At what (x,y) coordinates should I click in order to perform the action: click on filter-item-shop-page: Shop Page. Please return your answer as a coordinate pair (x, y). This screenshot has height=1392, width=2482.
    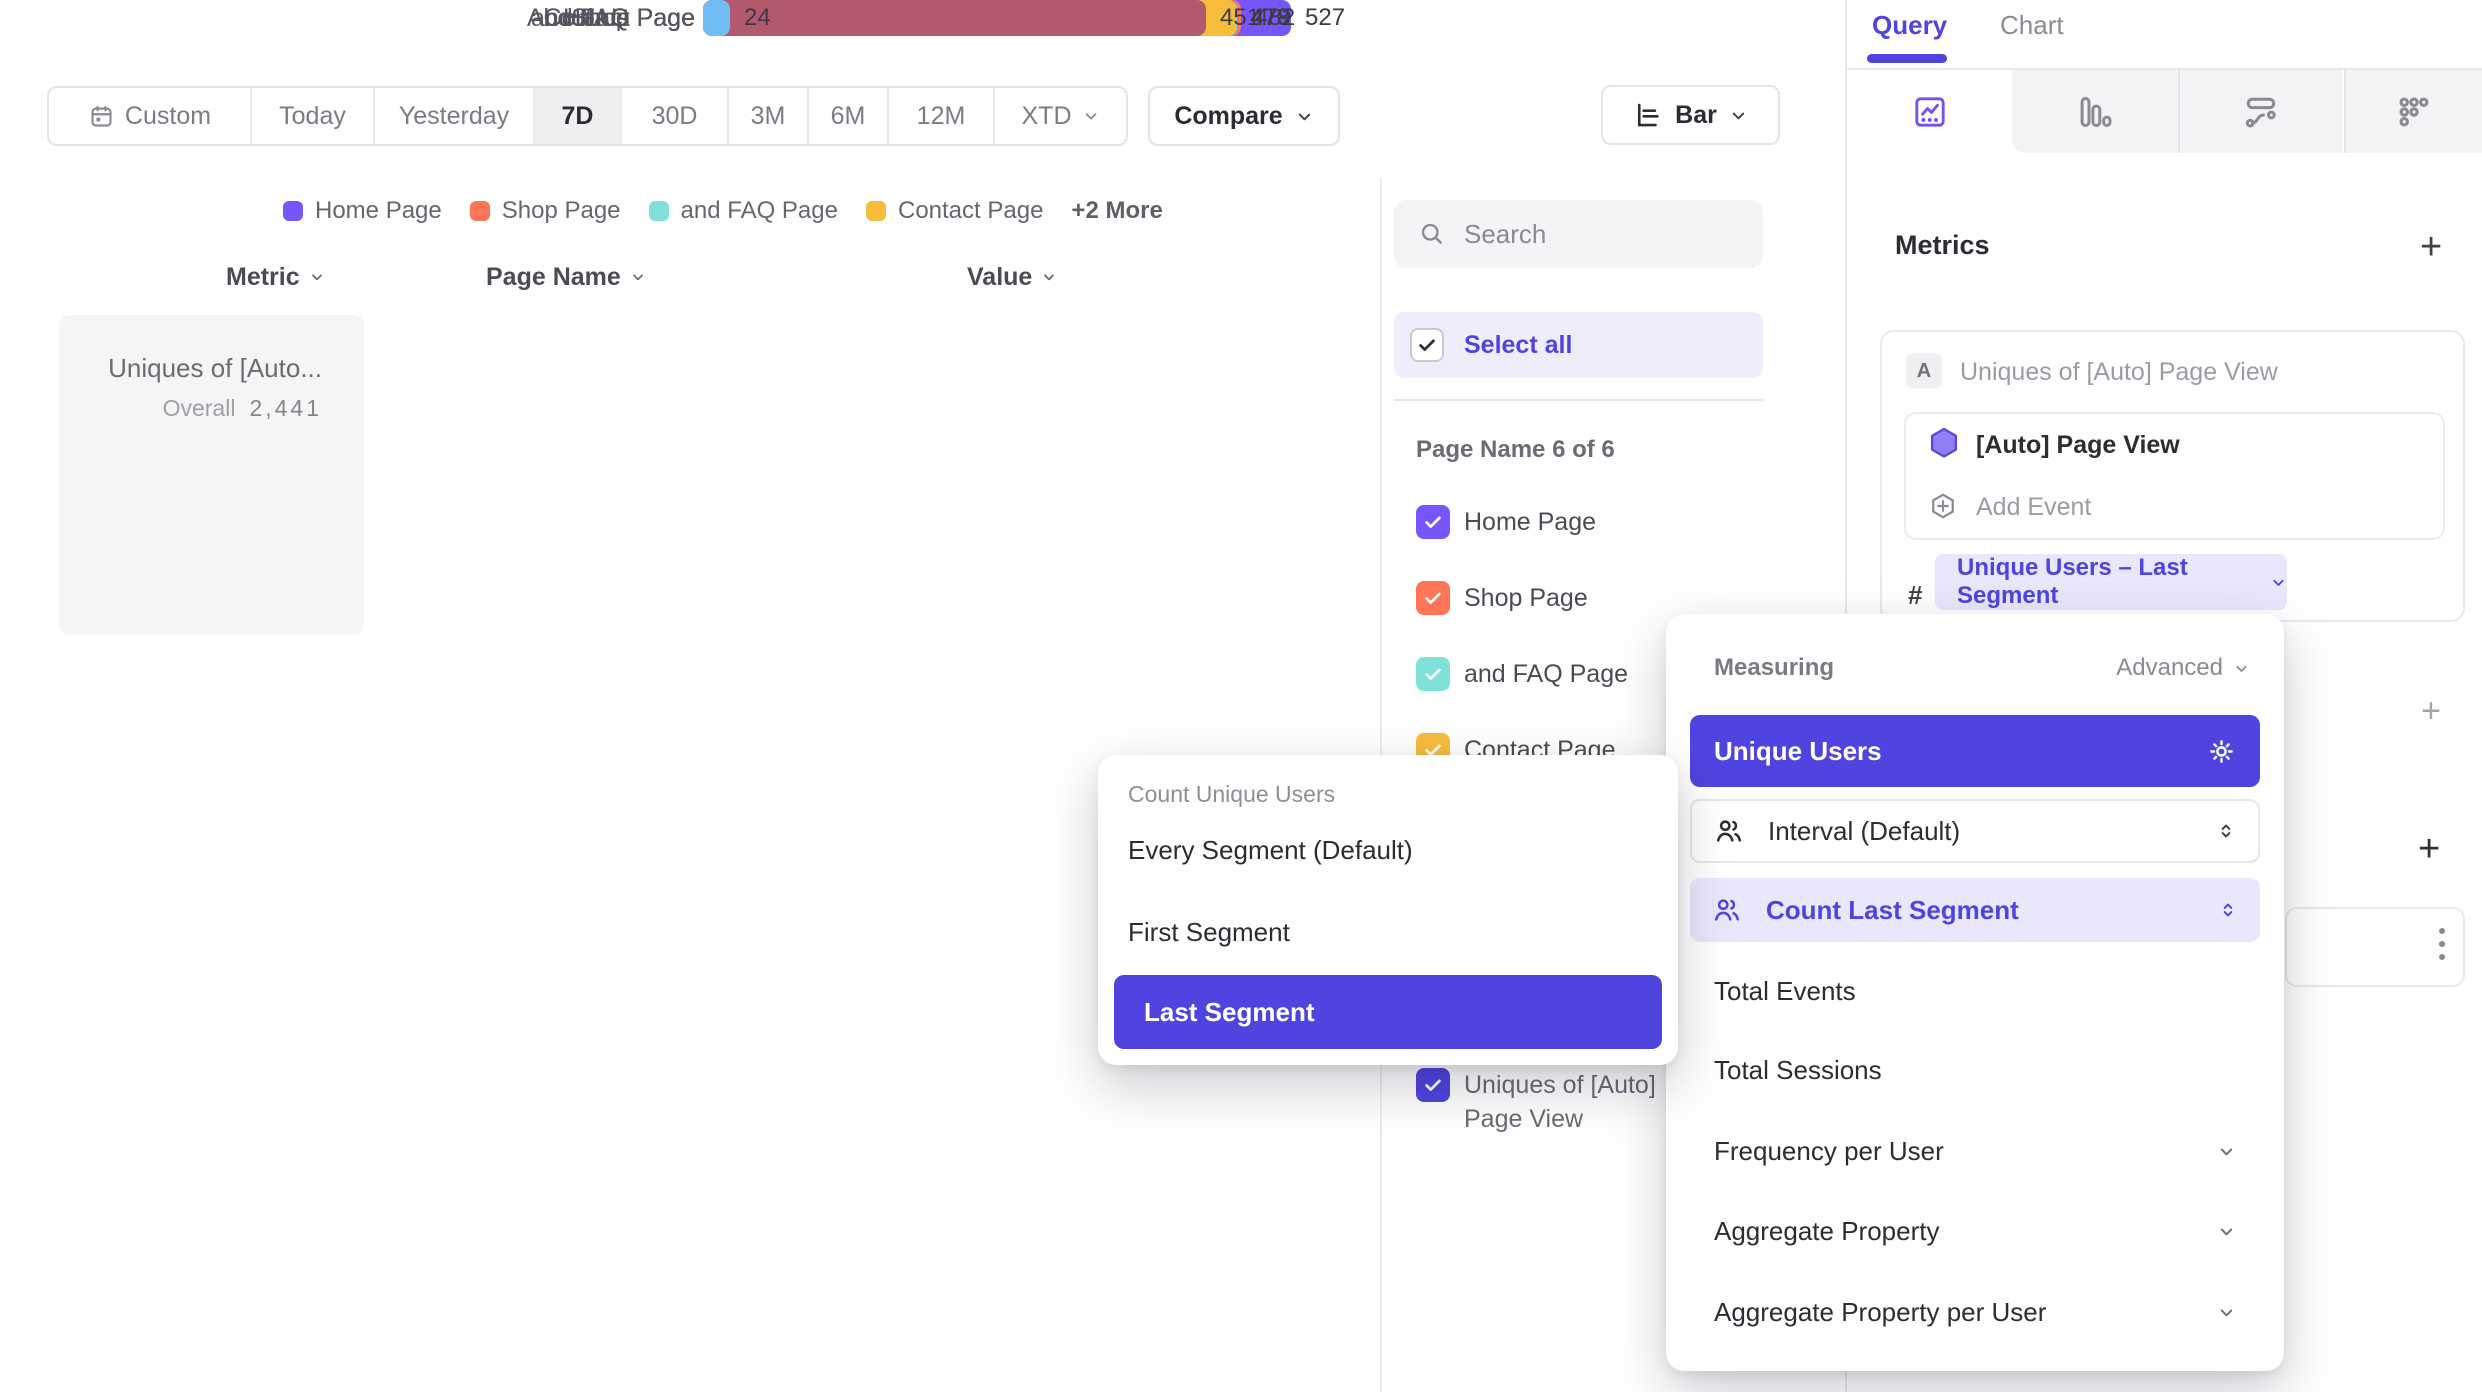
    Looking at the image, I should click on (1589, 598).